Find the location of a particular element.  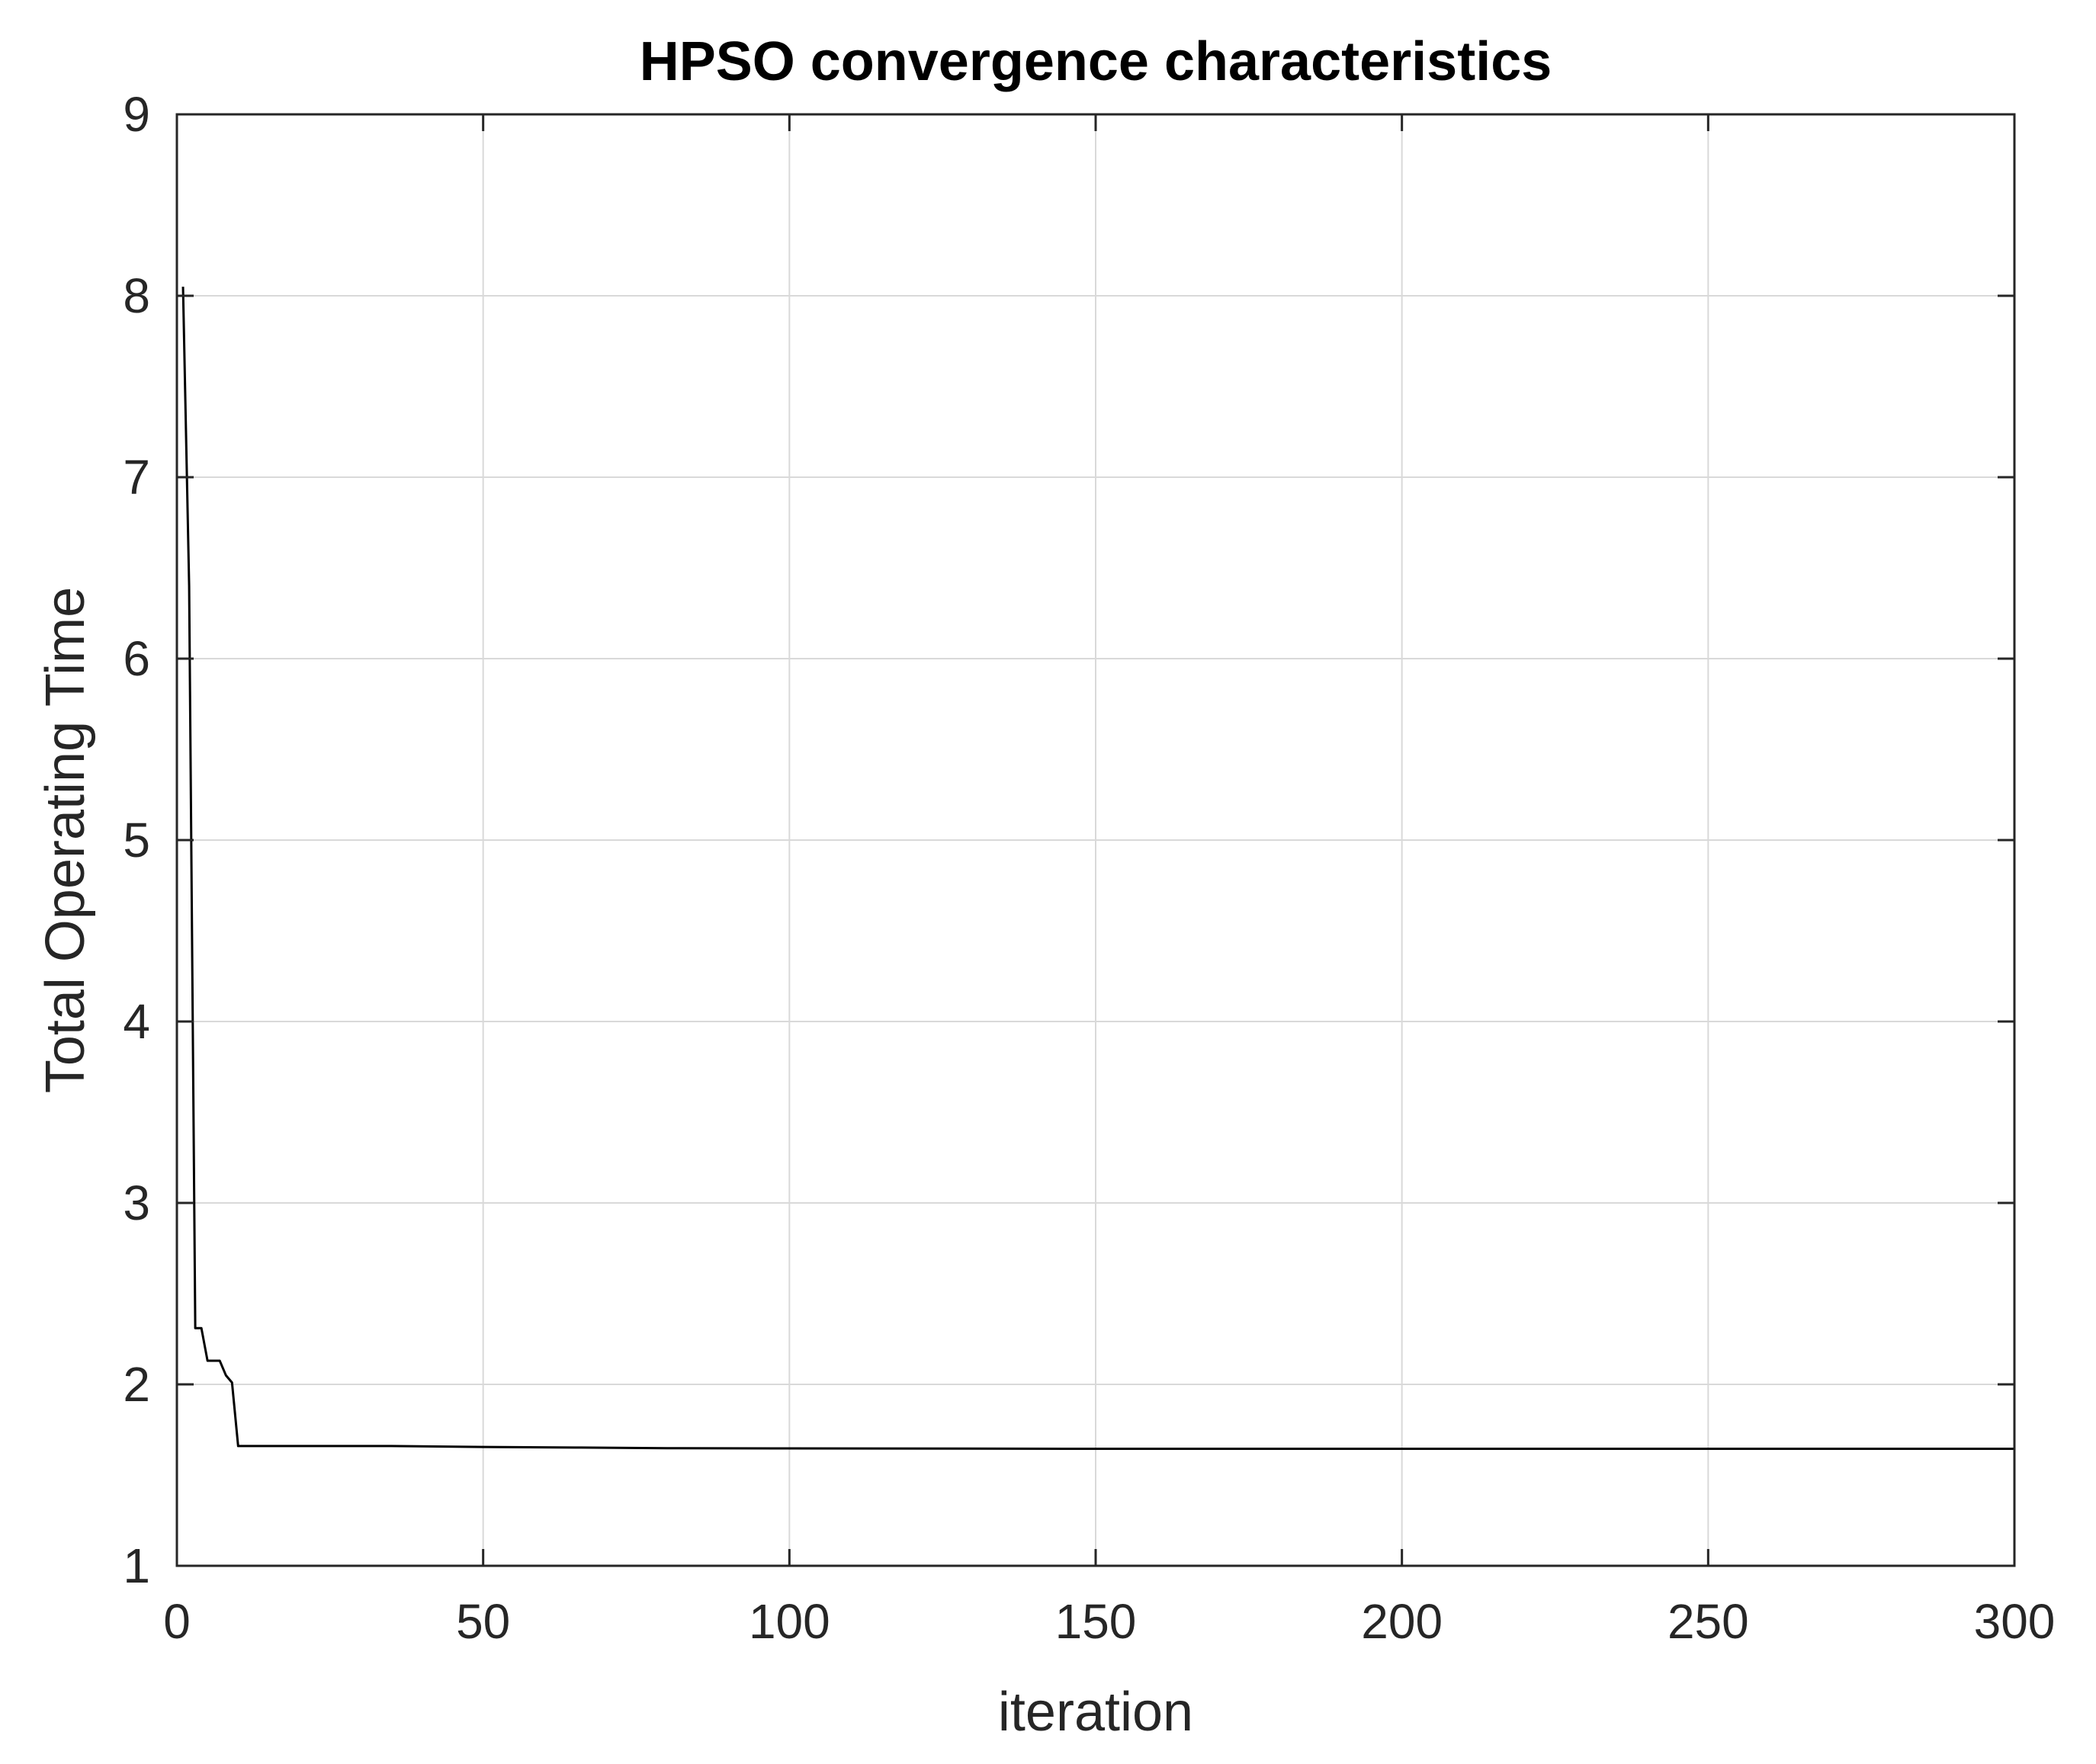

y-tick-label: 2 is located at coordinates (136, 1384).